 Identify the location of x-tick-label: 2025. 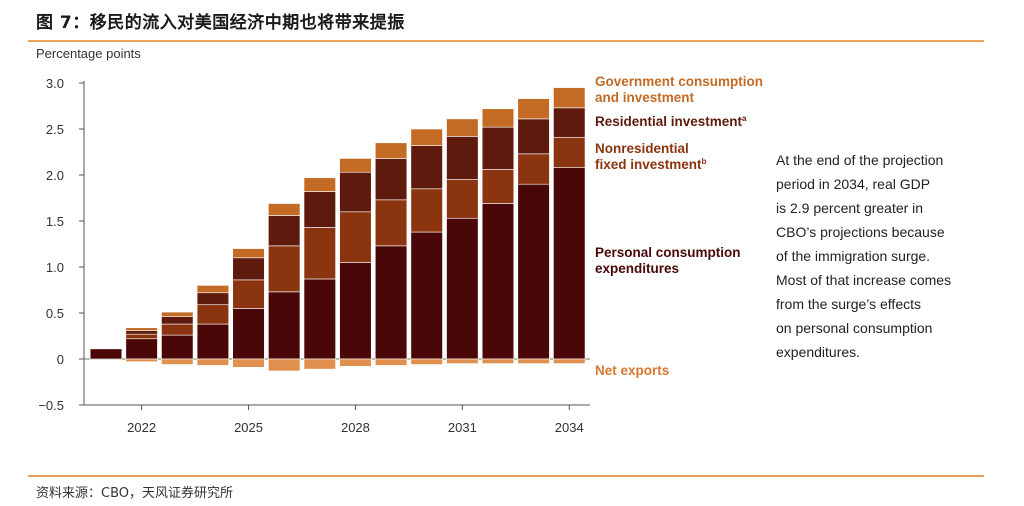
(248, 427).